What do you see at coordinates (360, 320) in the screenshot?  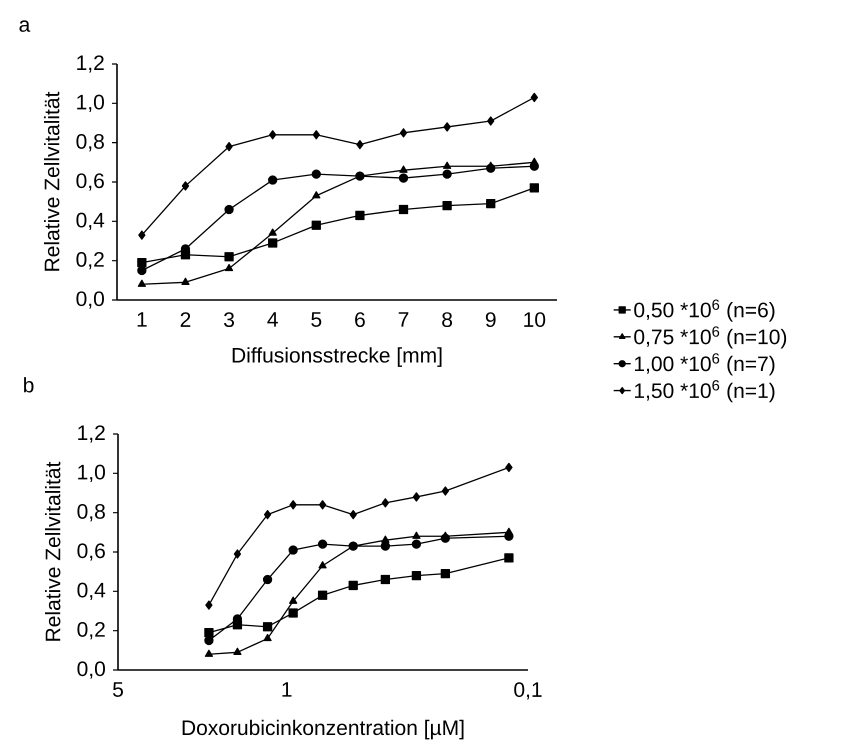 I see `x-tick-label: 6` at bounding box center [360, 320].